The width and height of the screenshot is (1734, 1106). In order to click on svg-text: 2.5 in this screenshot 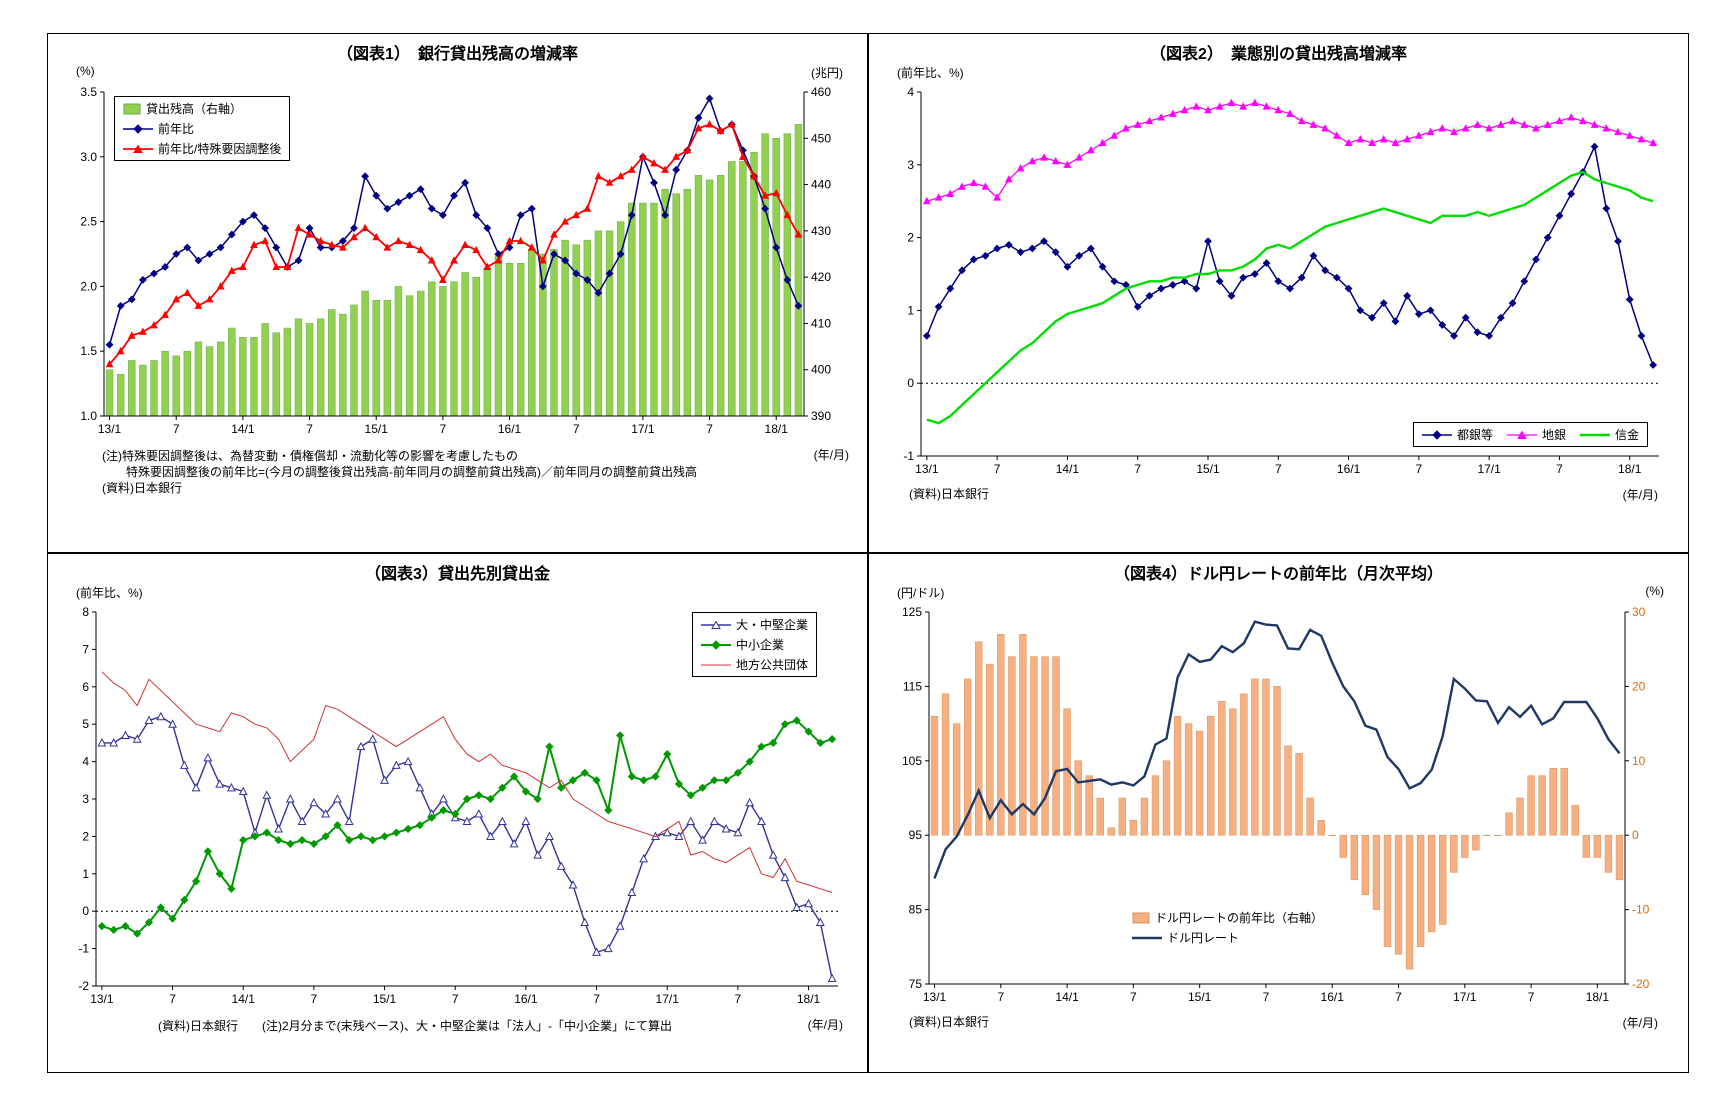, I will do `click(88, 222)`.